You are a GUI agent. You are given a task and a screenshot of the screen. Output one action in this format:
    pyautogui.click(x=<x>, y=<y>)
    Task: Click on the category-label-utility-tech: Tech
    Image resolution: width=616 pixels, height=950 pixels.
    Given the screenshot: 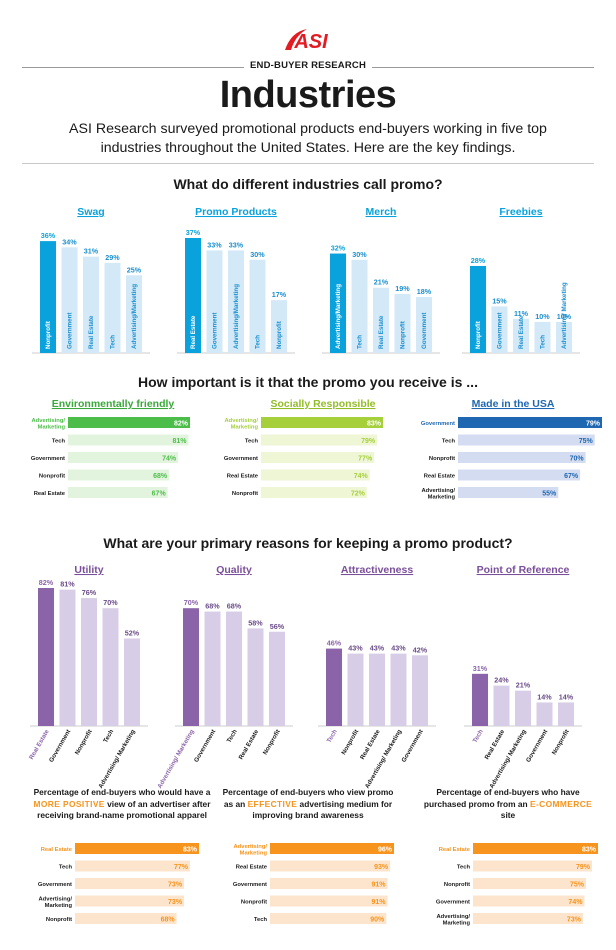 What is the action you would take?
    pyautogui.click(x=108, y=736)
    